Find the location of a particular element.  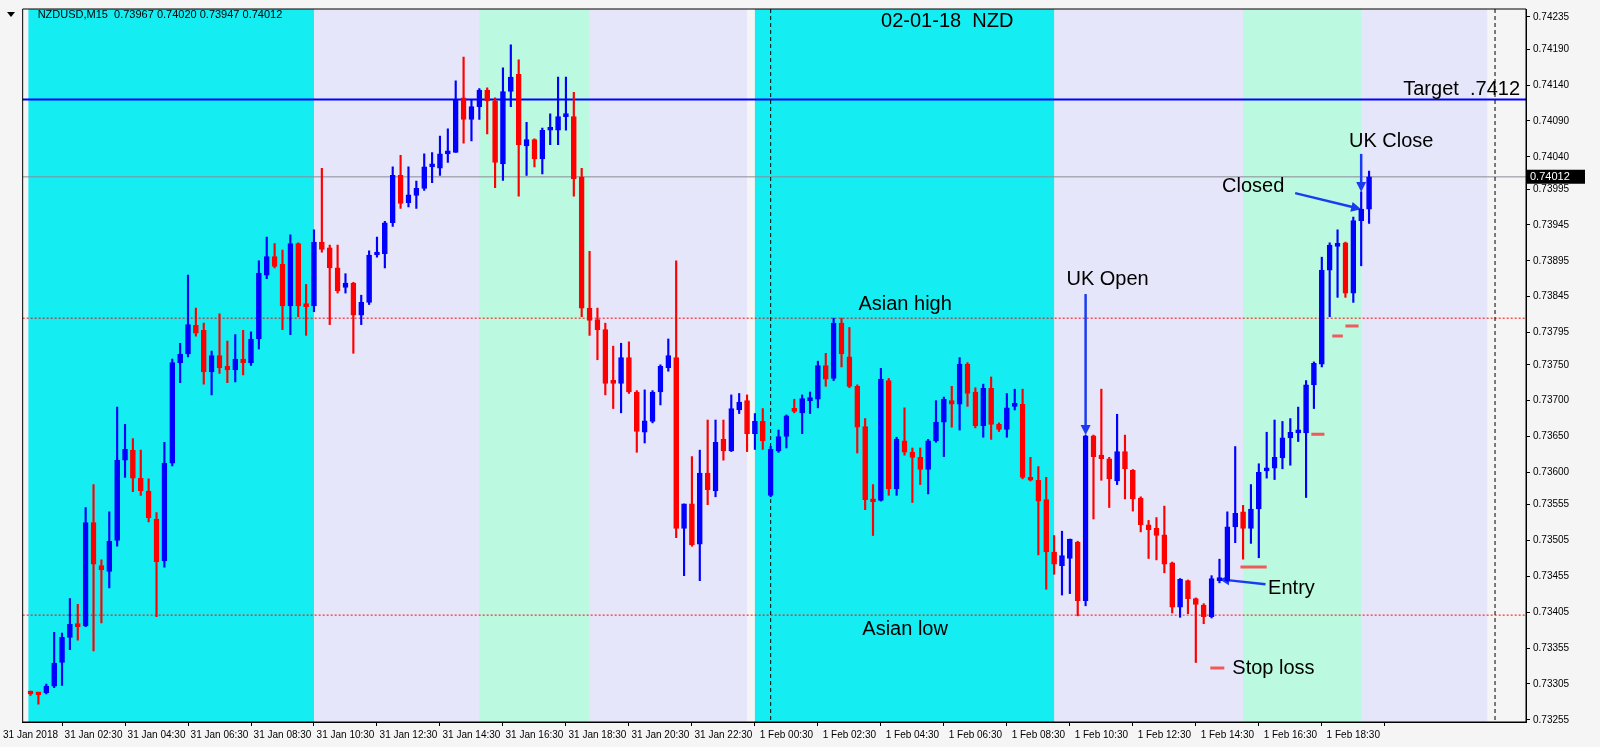

chart-title: 02-01-18 NZD is located at coordinates (947, 19).